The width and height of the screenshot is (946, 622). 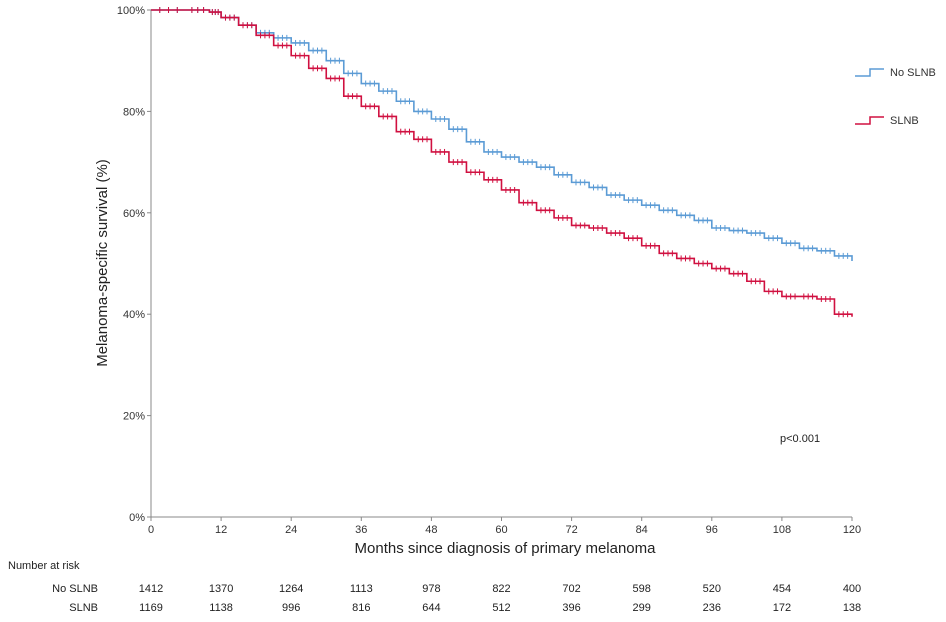 I want to click on risk-value: 1264, so click(x=291, y=589).